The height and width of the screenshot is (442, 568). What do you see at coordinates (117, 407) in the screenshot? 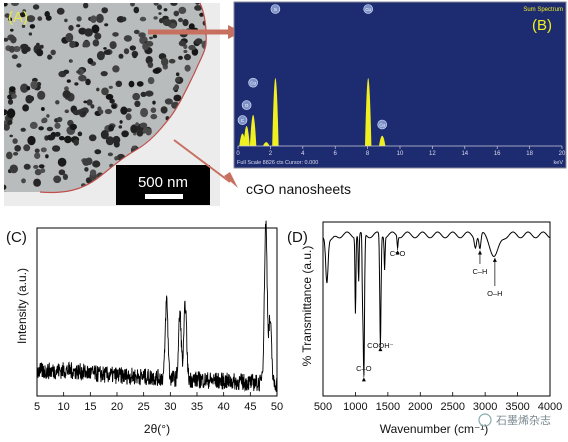
I see `xrd-tick-label: 20` at bounding box center [117, 407].